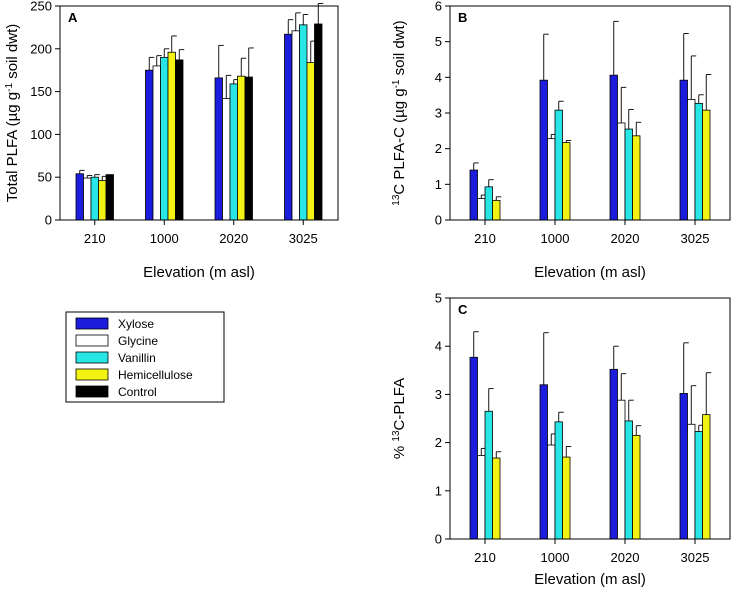 The height and width of the screenshot is (603, 737). I want to click on panel-c-y-tick-label: 0, so click(438, 539).